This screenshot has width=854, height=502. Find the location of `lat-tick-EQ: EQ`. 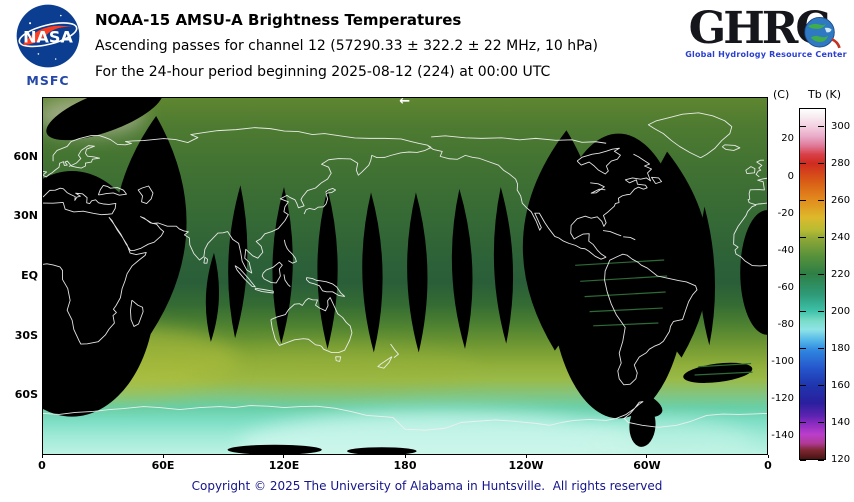

lat-tick-EQ: EQ is located at coordinates (29, 275).